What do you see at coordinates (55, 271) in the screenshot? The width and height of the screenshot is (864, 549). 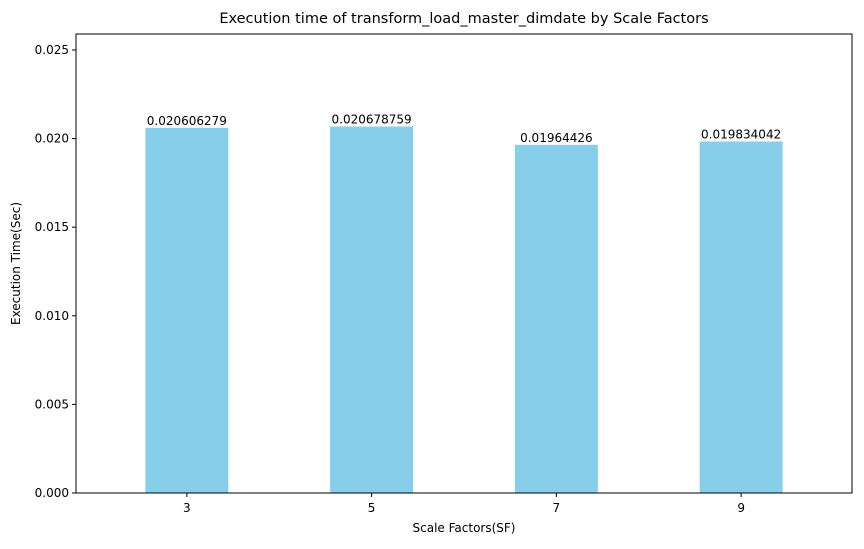 I see `y-axis: 0.000 0.005 0.010 0.015 0.020 0.025` at bounding box center [55, 271].